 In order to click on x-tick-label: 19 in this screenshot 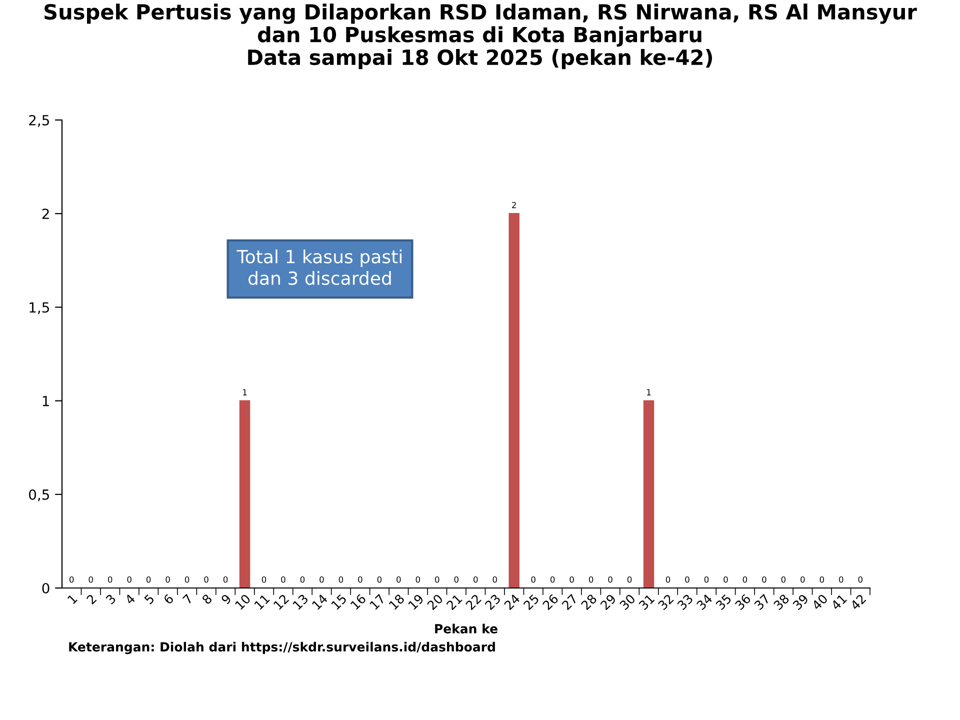, I will do `click(416, 602)`.